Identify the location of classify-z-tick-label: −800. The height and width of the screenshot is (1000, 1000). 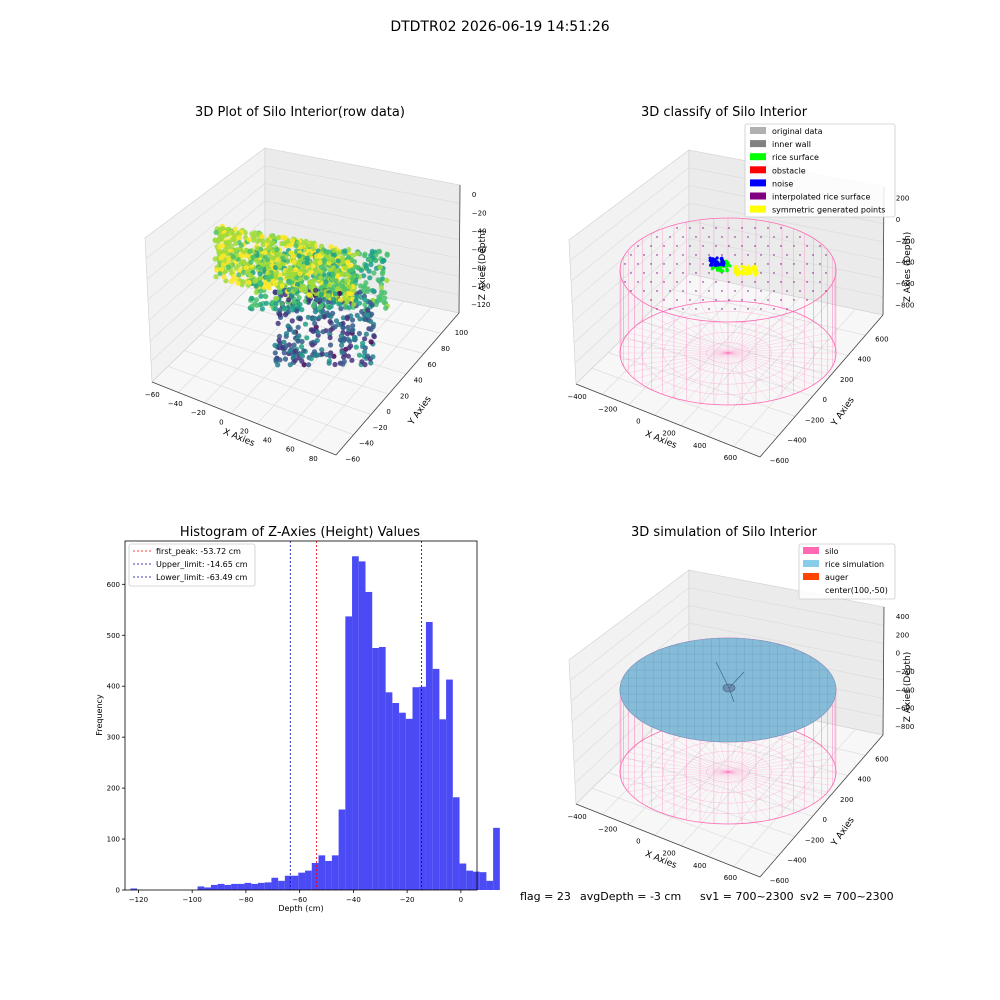
(904, 305).